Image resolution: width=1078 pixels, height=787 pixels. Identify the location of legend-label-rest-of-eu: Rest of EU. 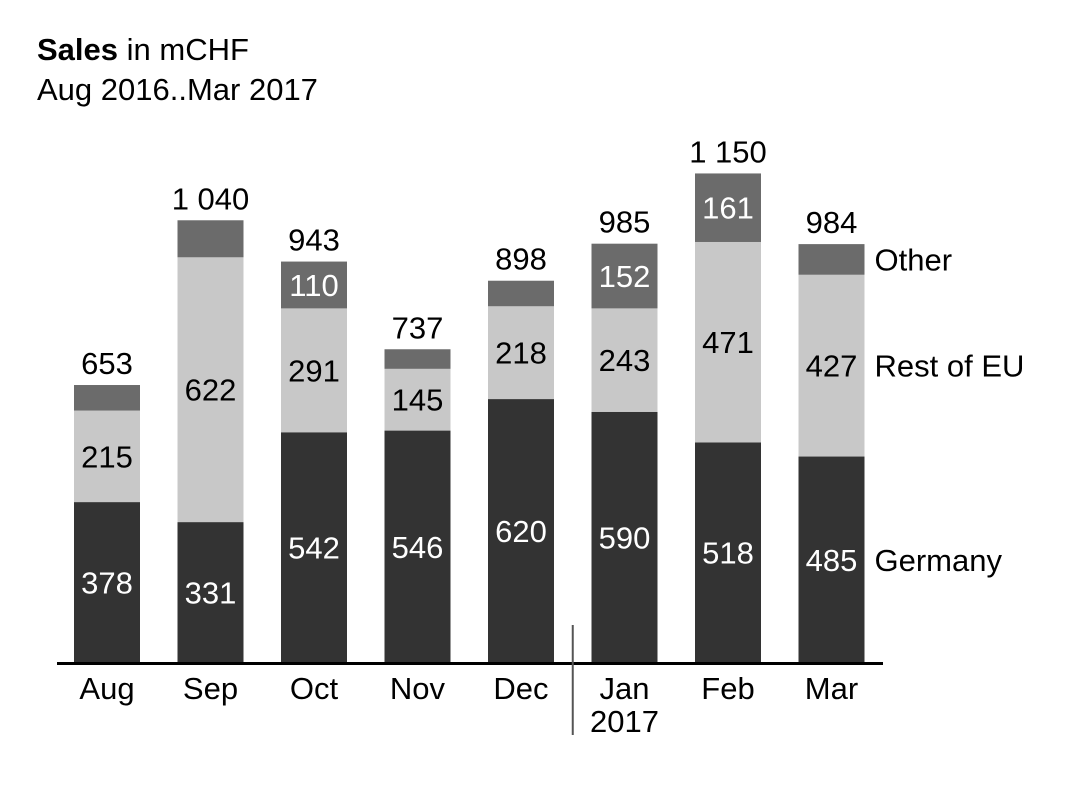
(950, 366).